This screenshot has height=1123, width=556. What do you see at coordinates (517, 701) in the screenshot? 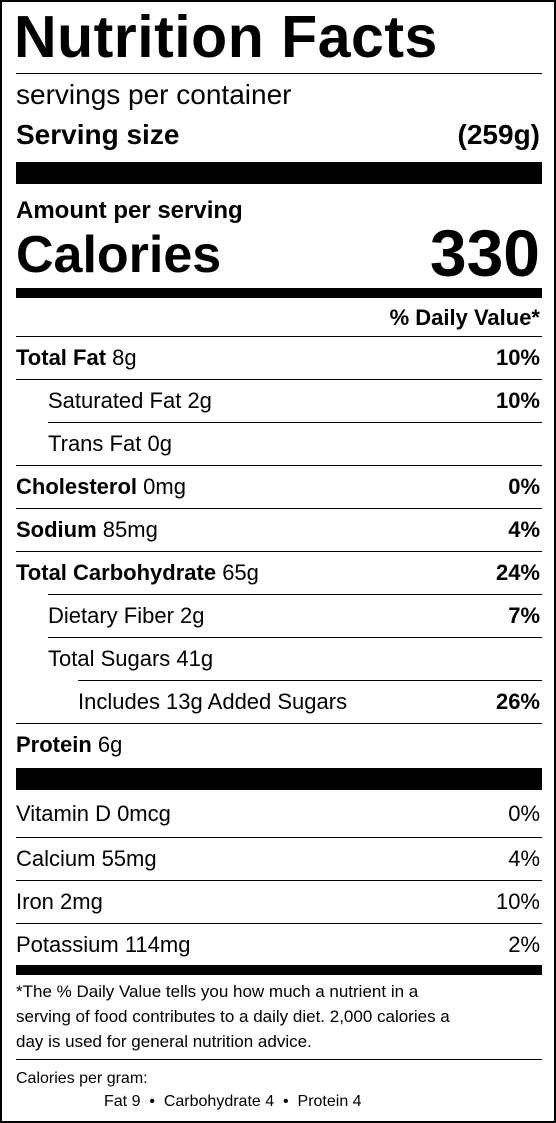
I see `dv-added-sugars: 26%` at bounding box center [517, 701].